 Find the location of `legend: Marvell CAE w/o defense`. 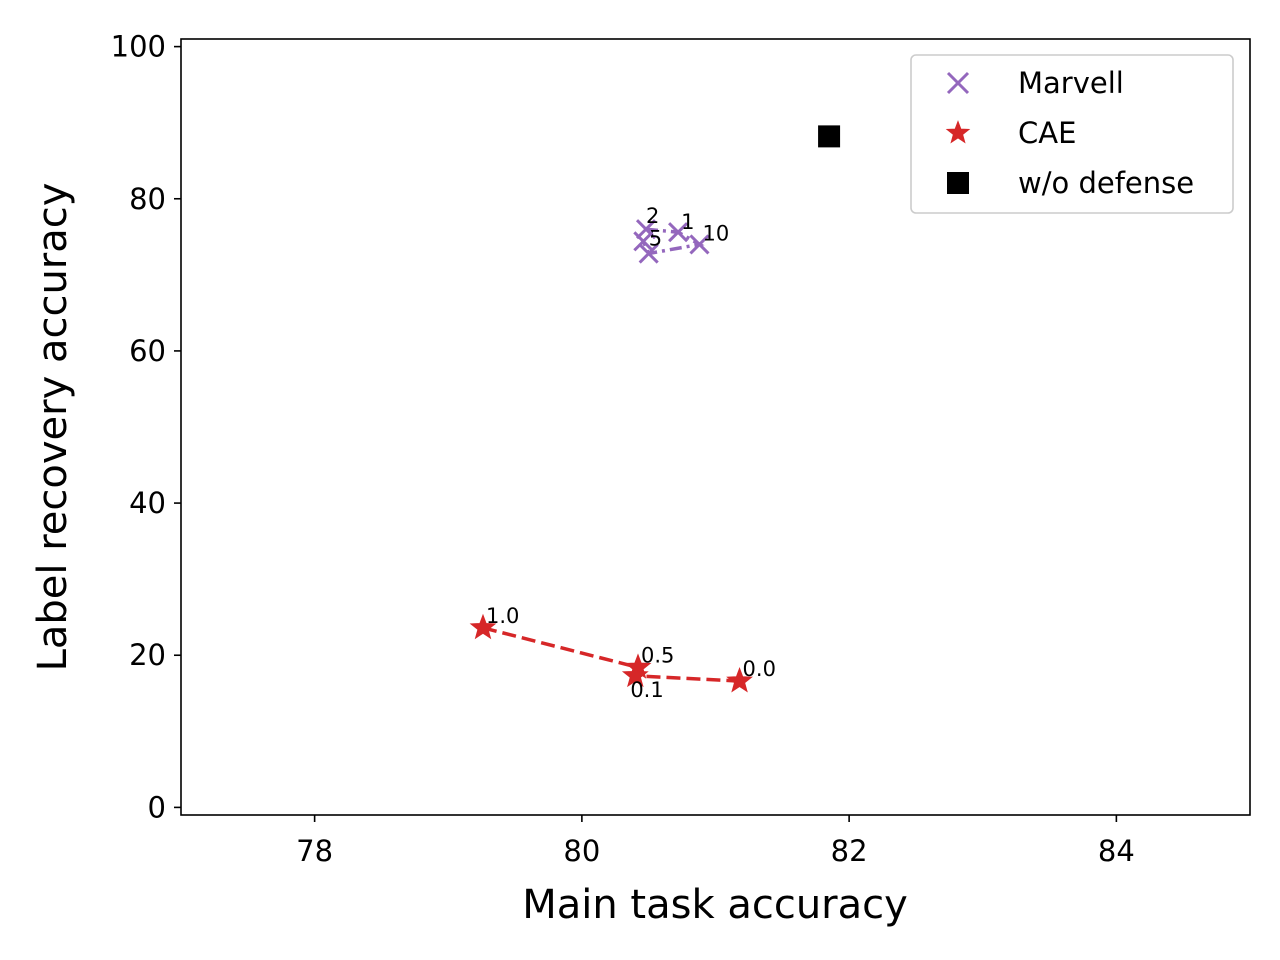

legend: Marvell CAE w/o defense is located at coordinates (1072, 134).